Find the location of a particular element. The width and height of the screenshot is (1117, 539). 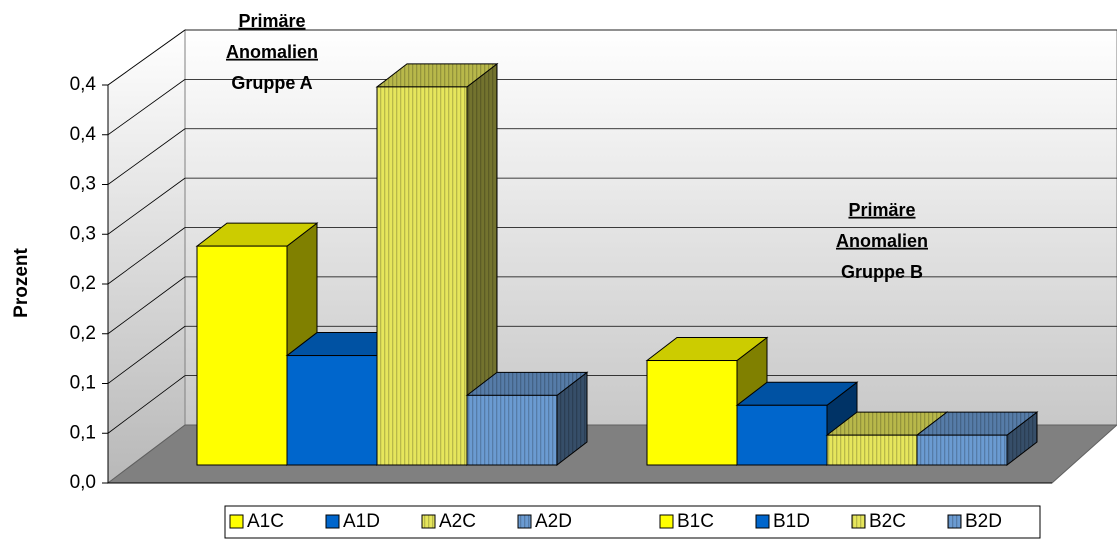

legend-label: A2D is located at coordinates (553, 521).